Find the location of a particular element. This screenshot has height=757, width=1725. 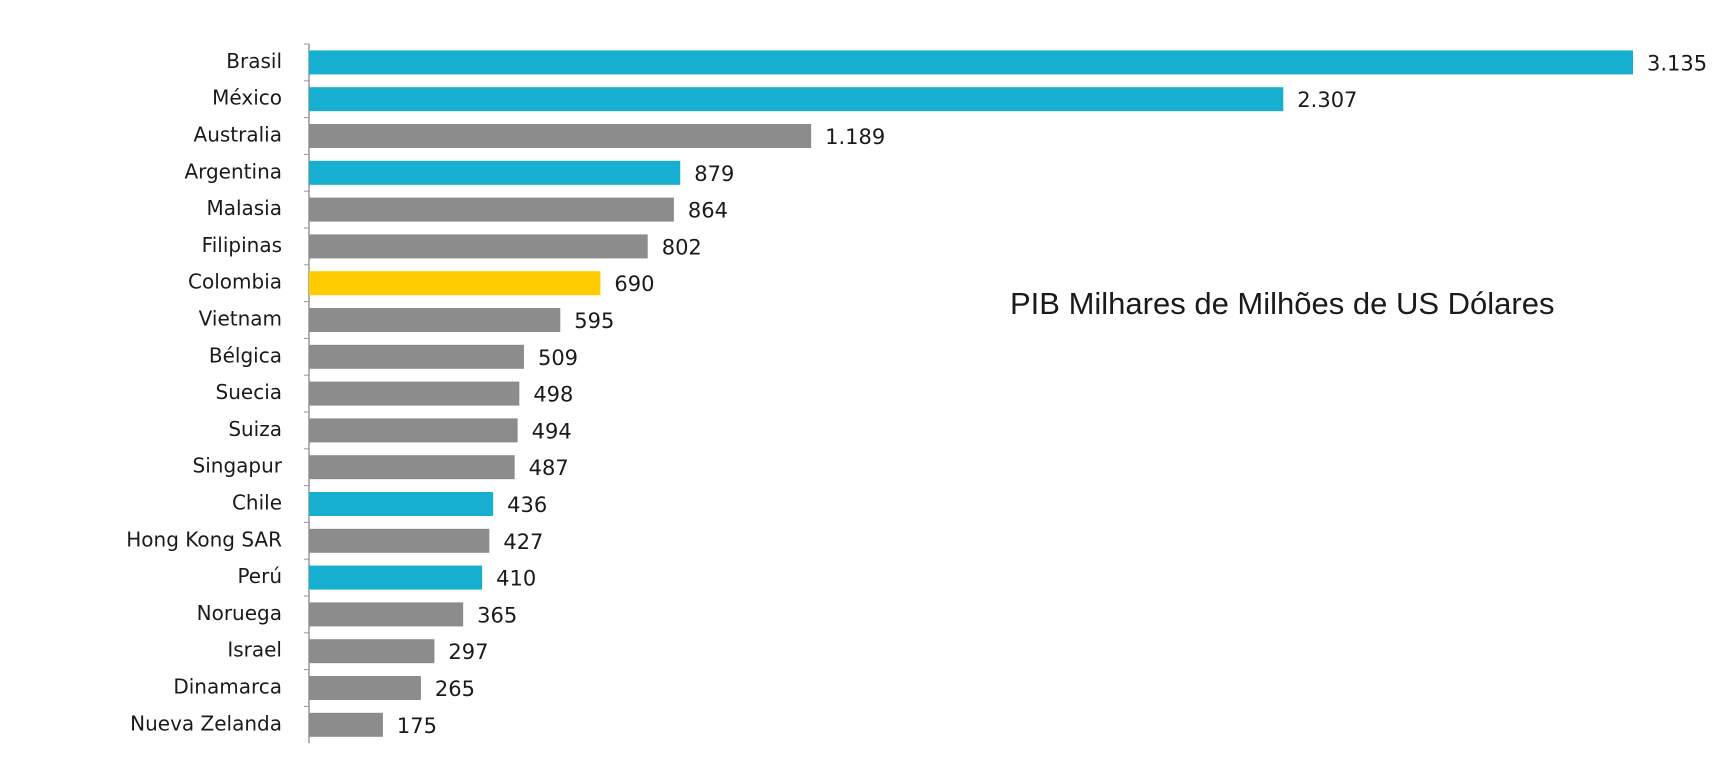

value-label: 436 is located at coordinates (527, 505).